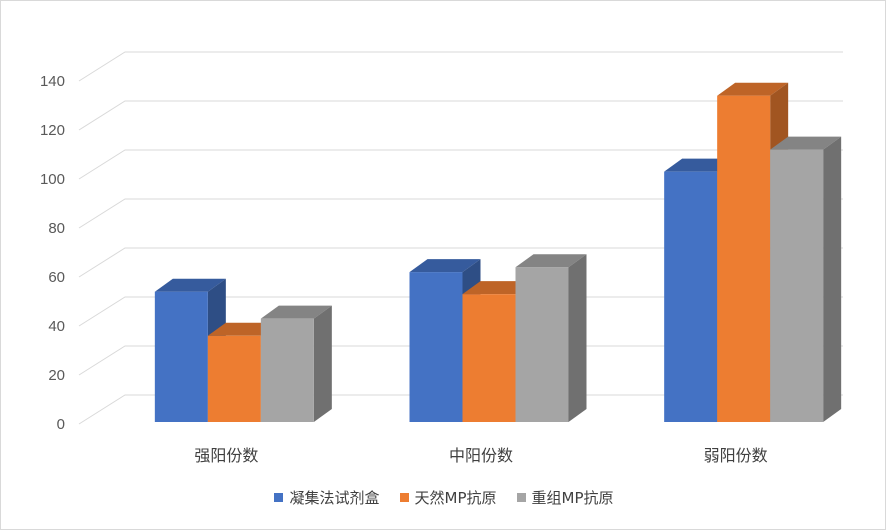  What do you see at coordinates (56, 228) in the screenshot?
I see `y-tick-label: 80` at bounding box center [56, 228].